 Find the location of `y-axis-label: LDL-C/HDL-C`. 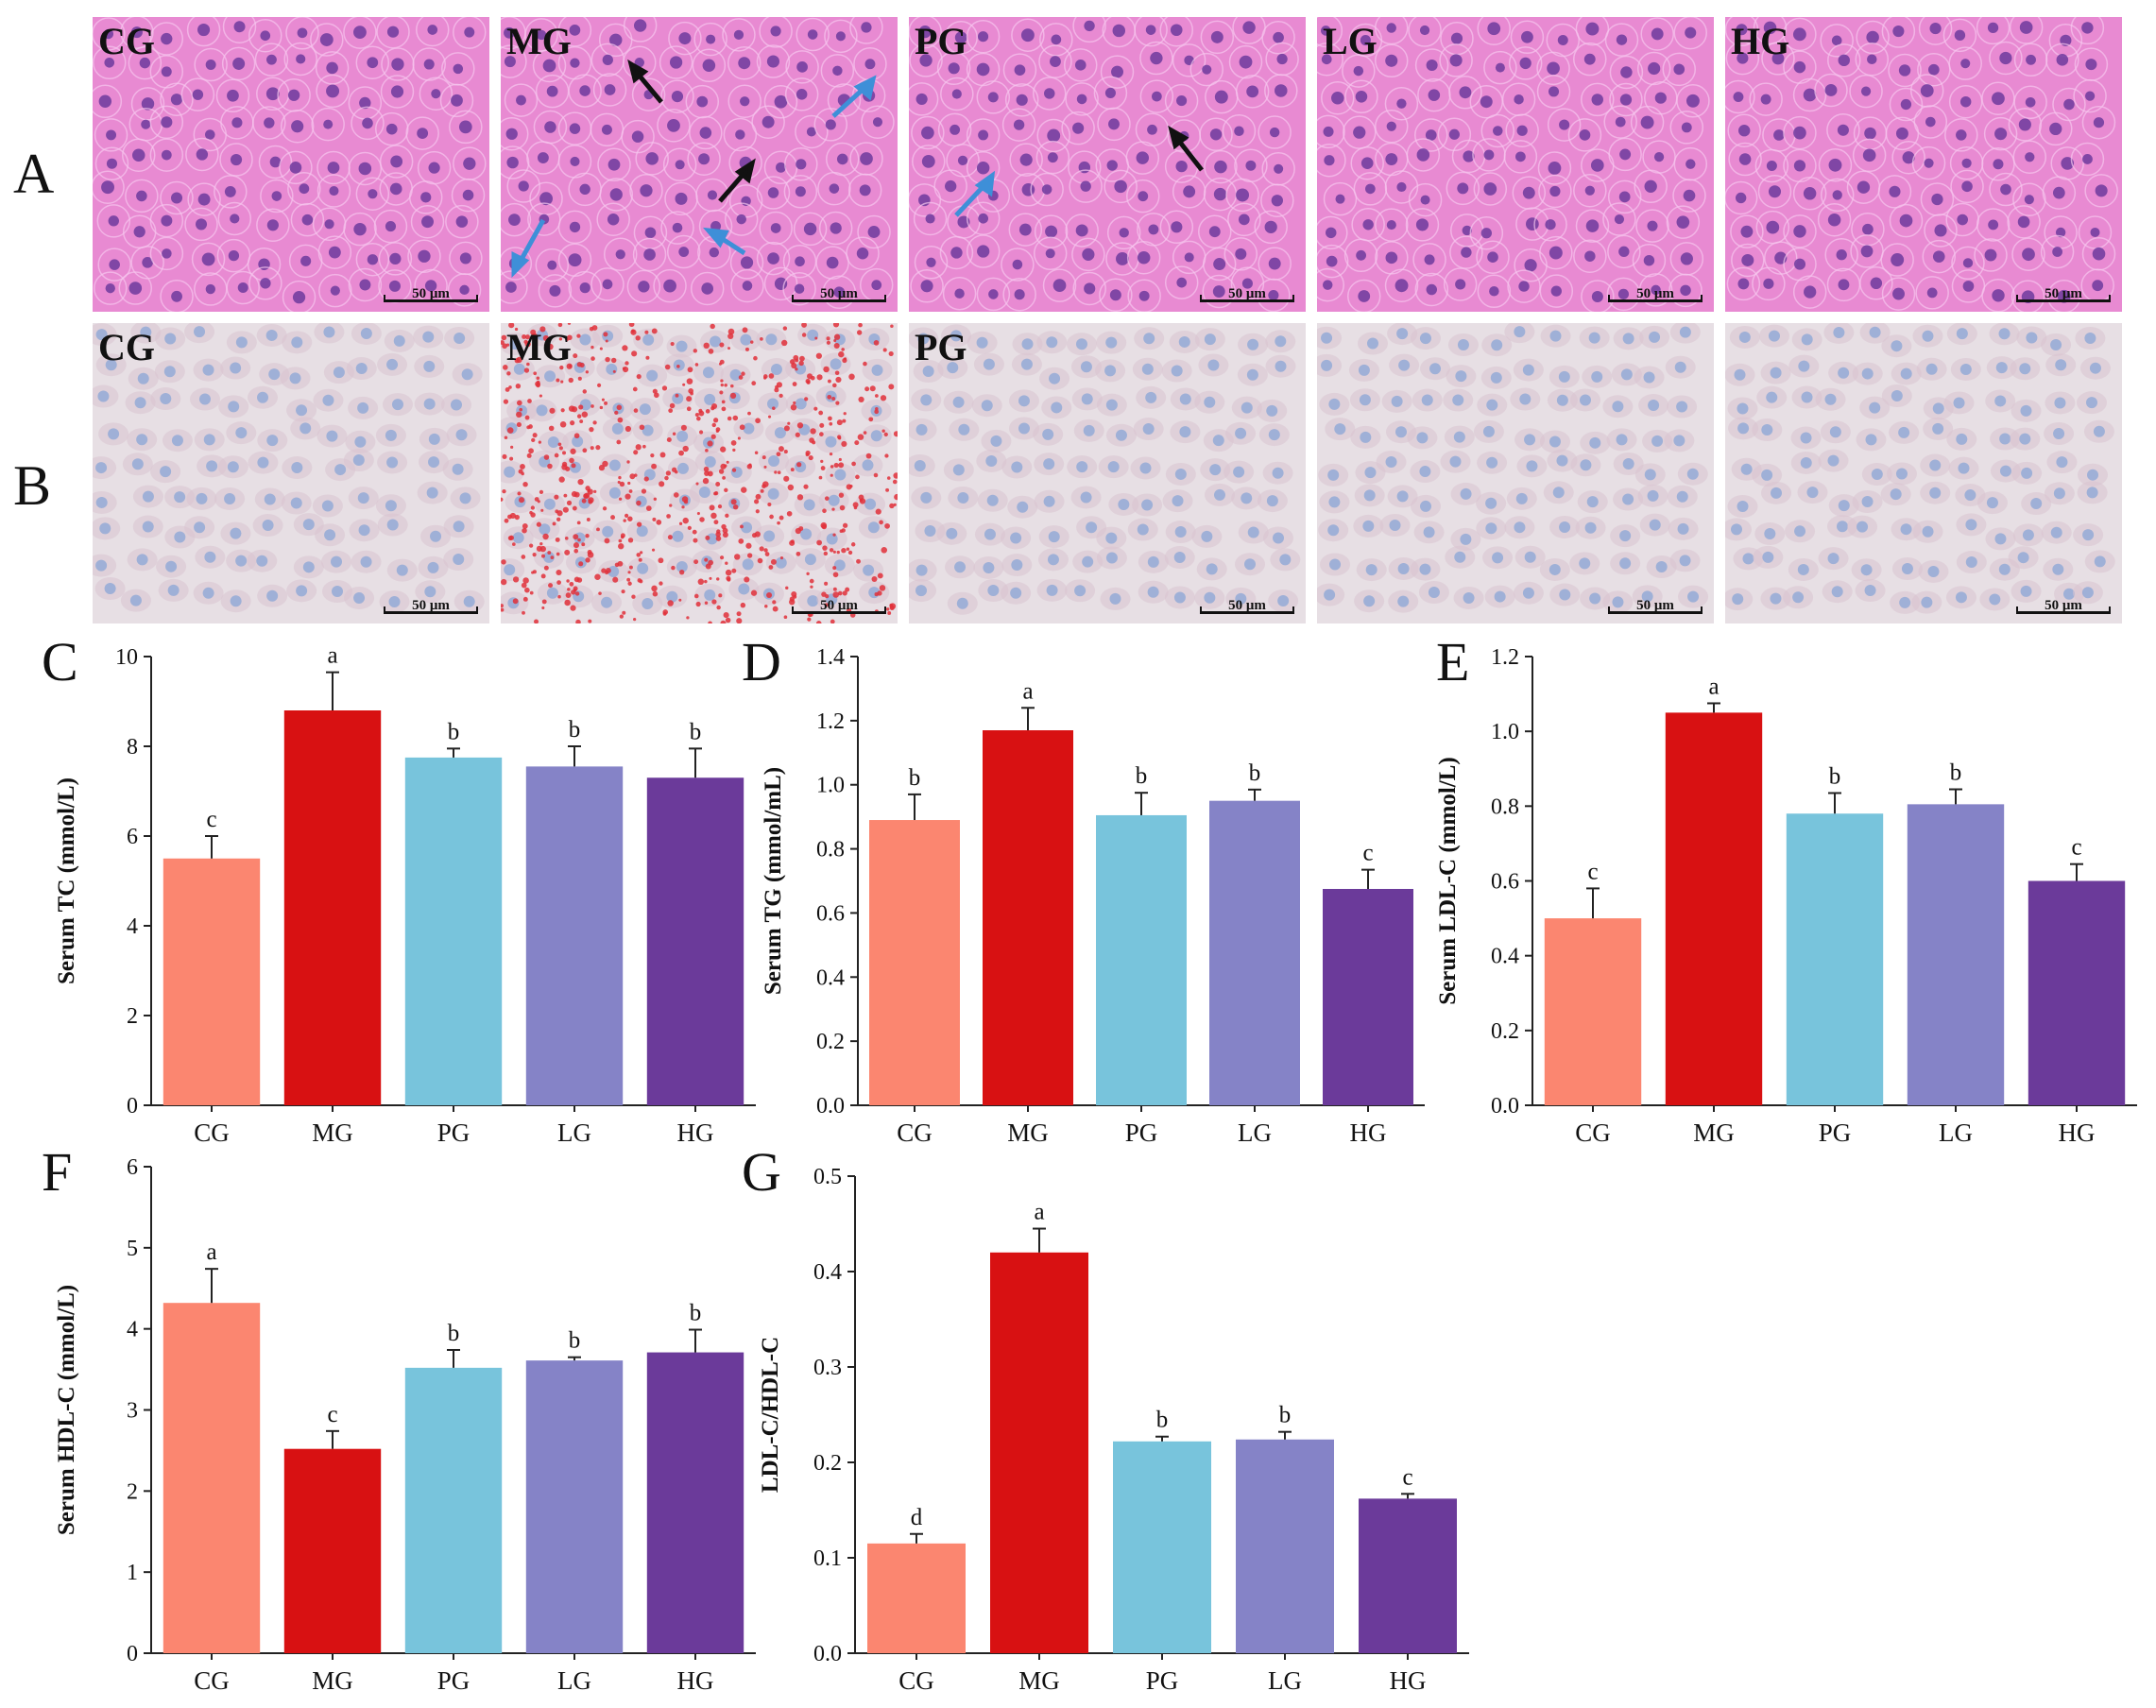

y-axis-label: LDL-C/HDL-C is located at coordinates (770, 1415).